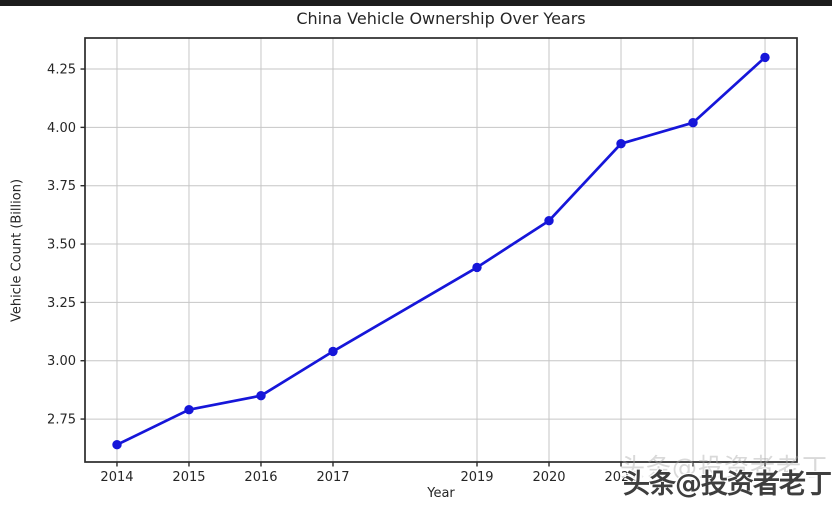 The height and width of the screenshot is (507, 832). I want to click on y-tick-label: 3.75, so click(61, 186).